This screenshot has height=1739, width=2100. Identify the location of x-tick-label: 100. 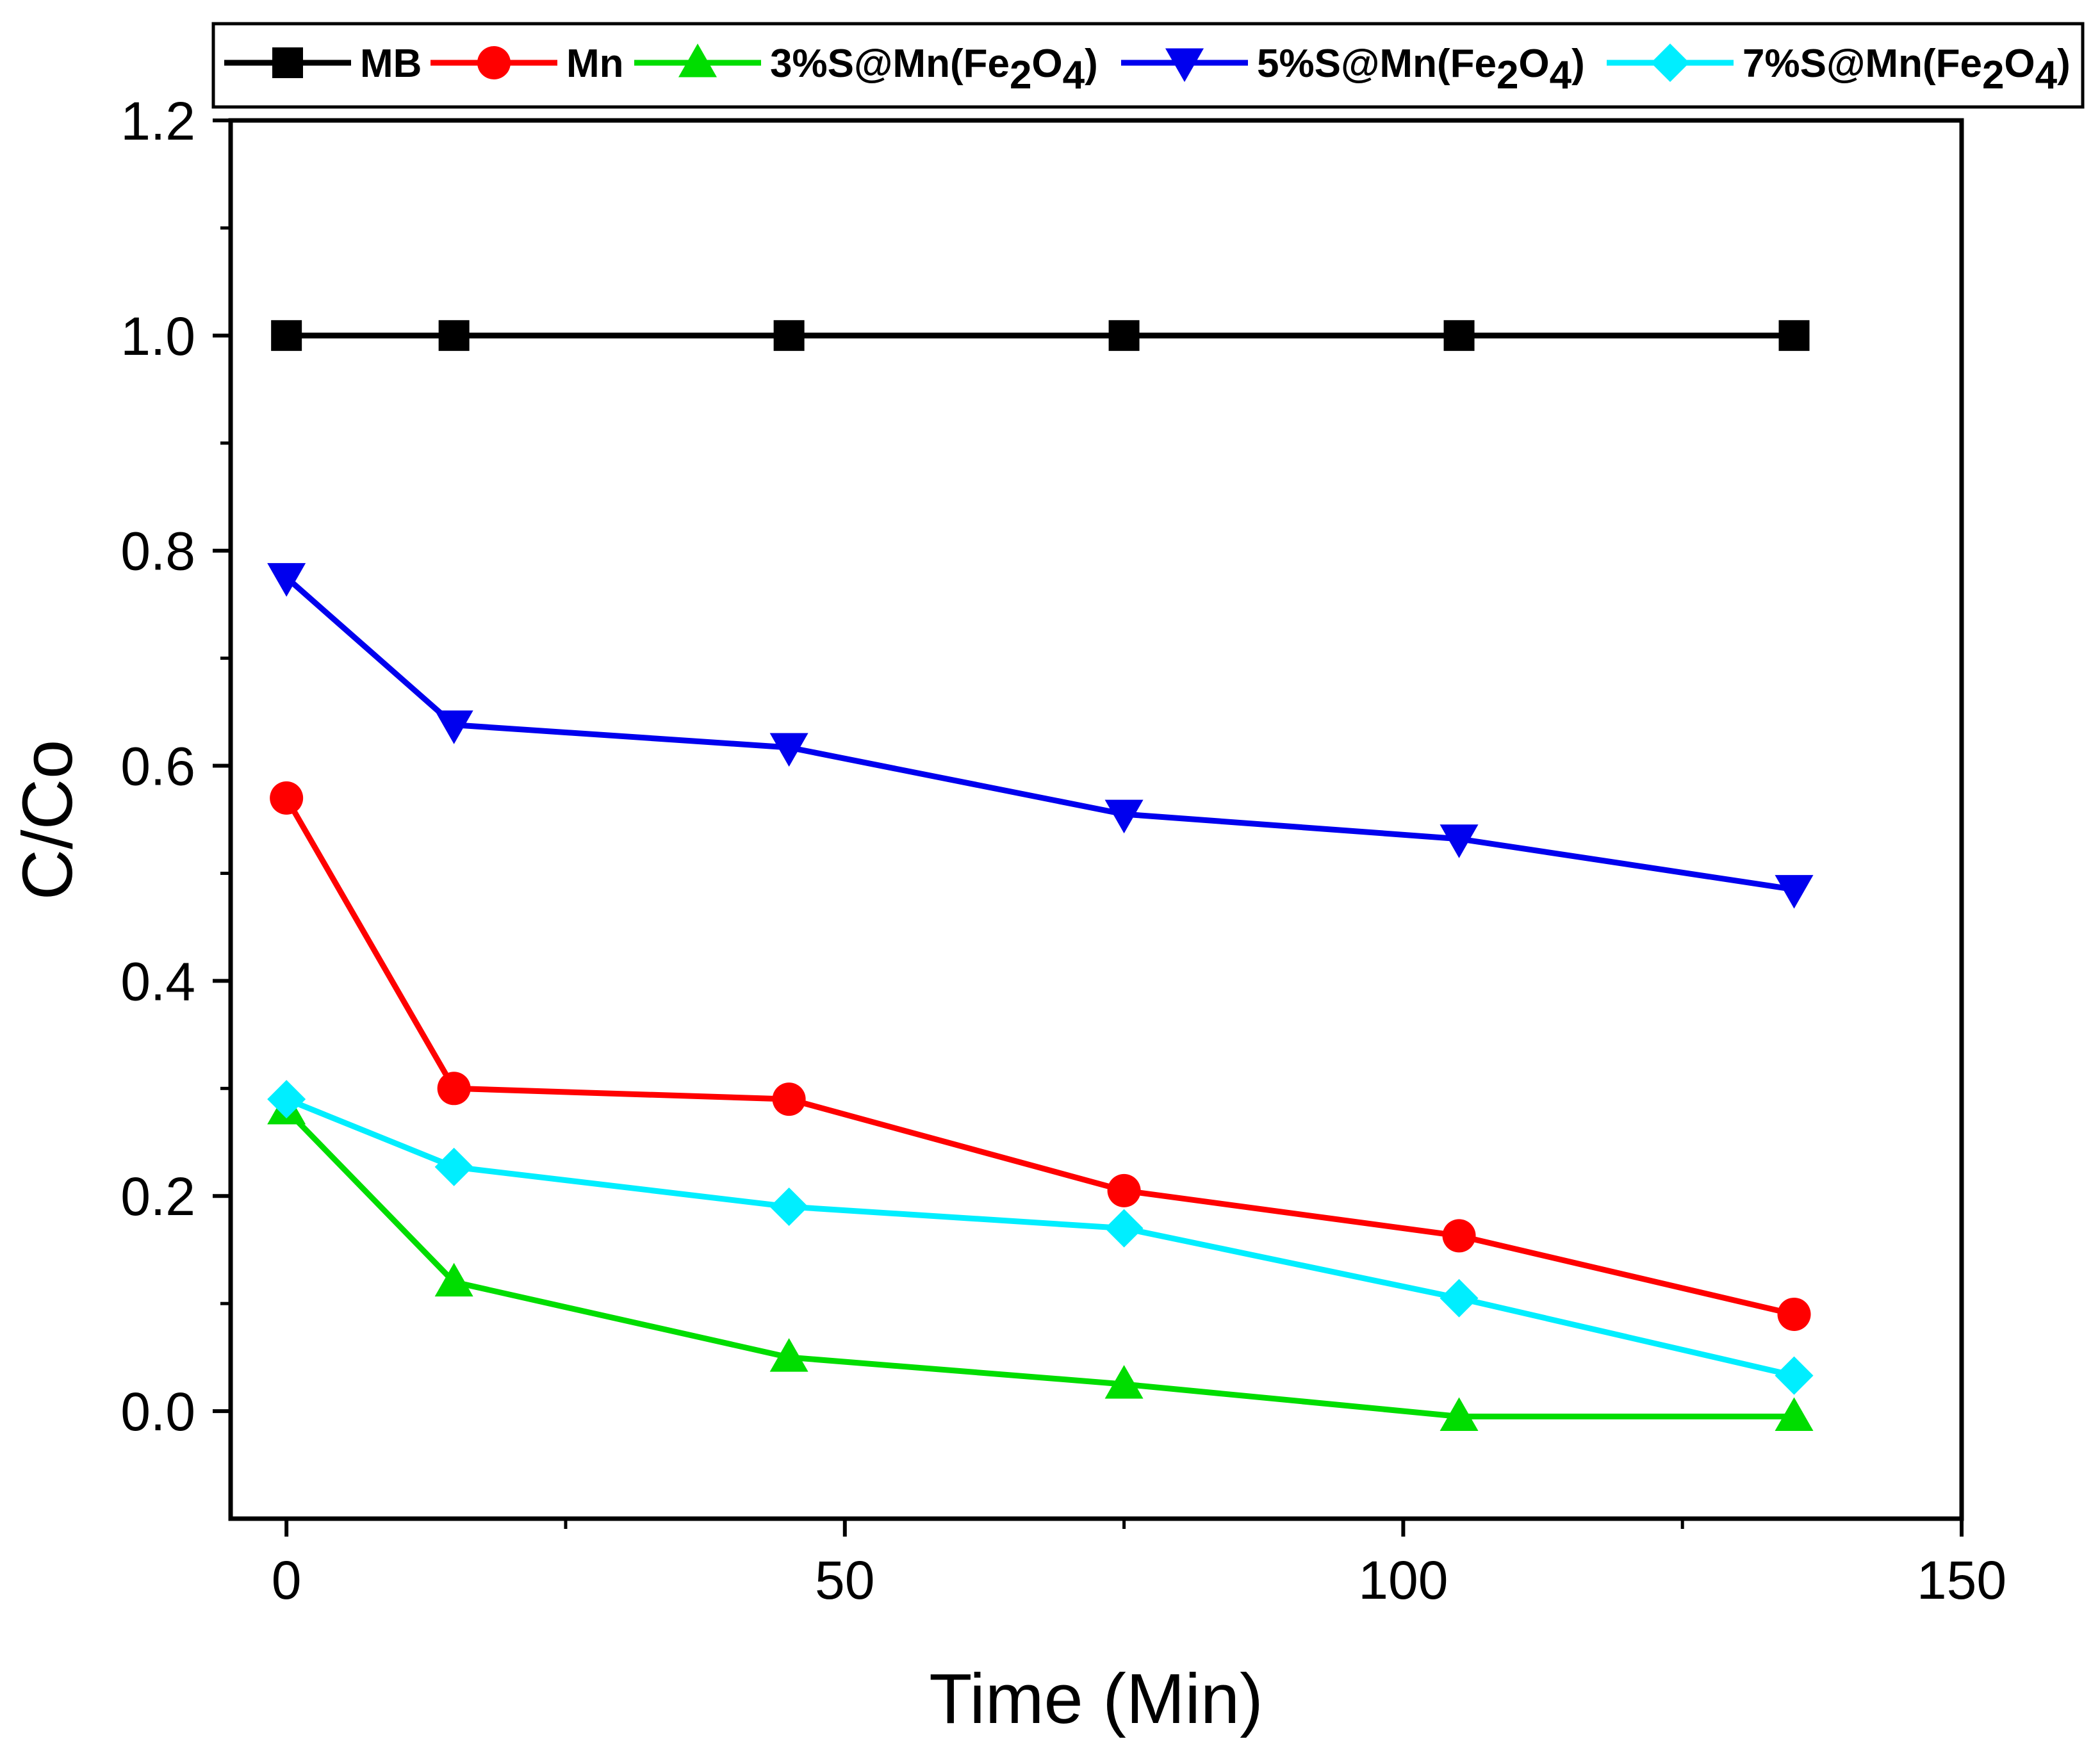
(1403, 1580).